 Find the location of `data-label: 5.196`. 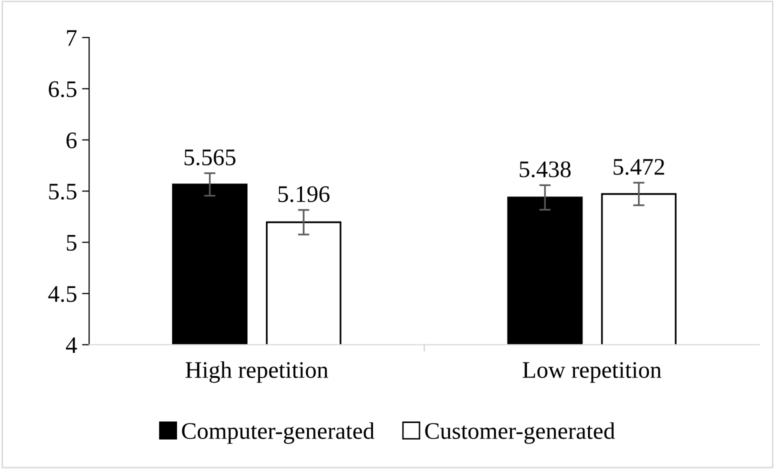

data-label: 5.196 is located at coordinates (304, 194).